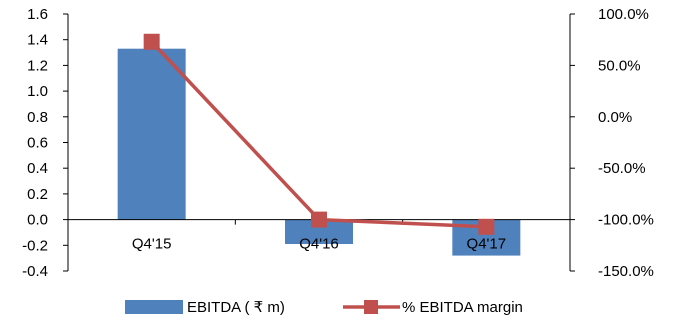 This screenshot has height=322, width=694. Describe the element at coordinates (152, 244) in the screenshot. I see `category-label: Q4'15` at that location.